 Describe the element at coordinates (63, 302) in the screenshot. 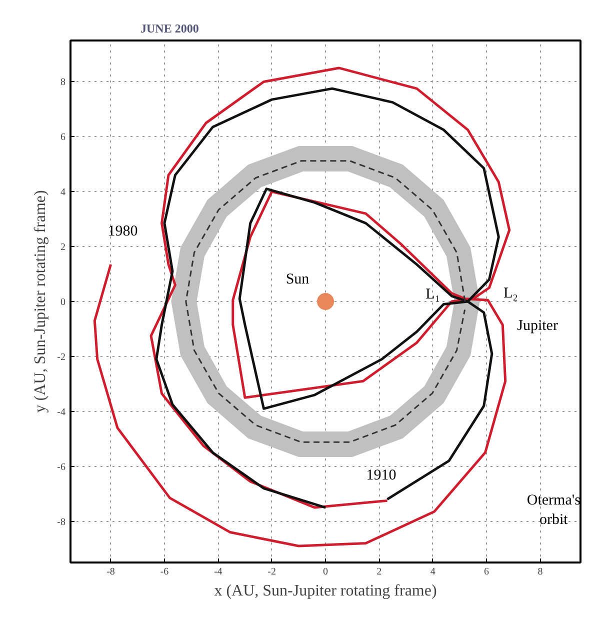

I see `y-tick-label: 0` at that location.